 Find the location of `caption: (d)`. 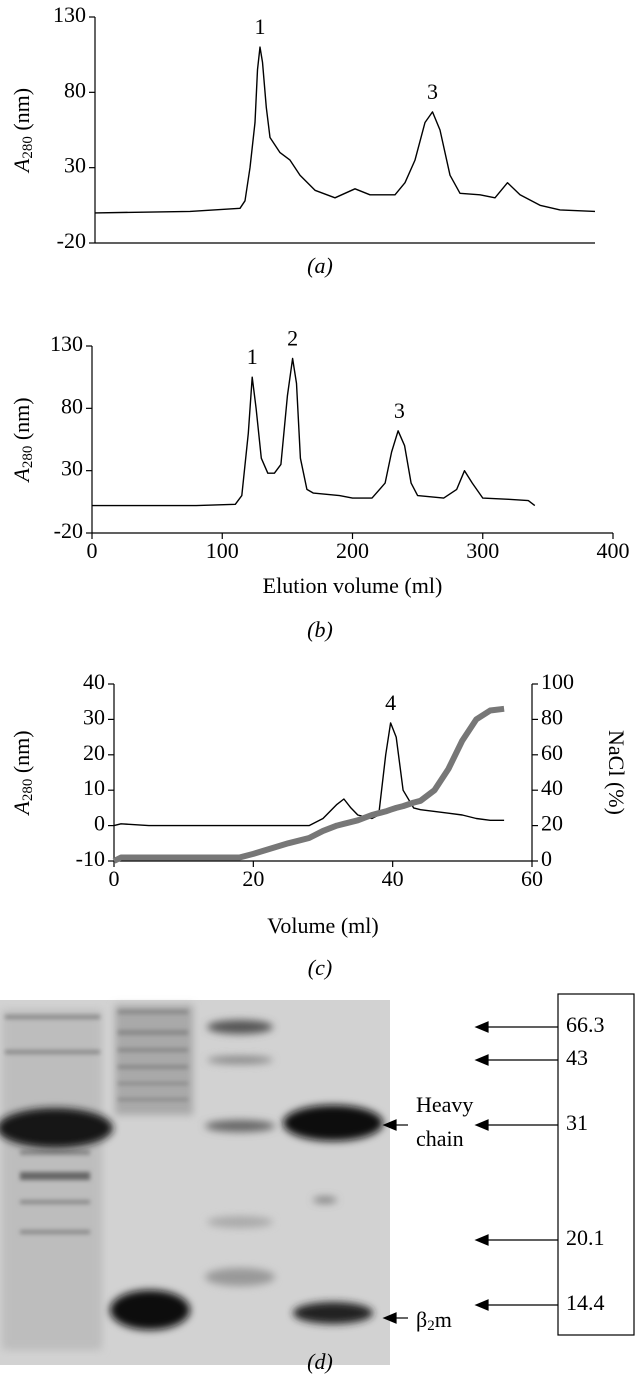

caption: (d) is located at coordinates (320, 1361).